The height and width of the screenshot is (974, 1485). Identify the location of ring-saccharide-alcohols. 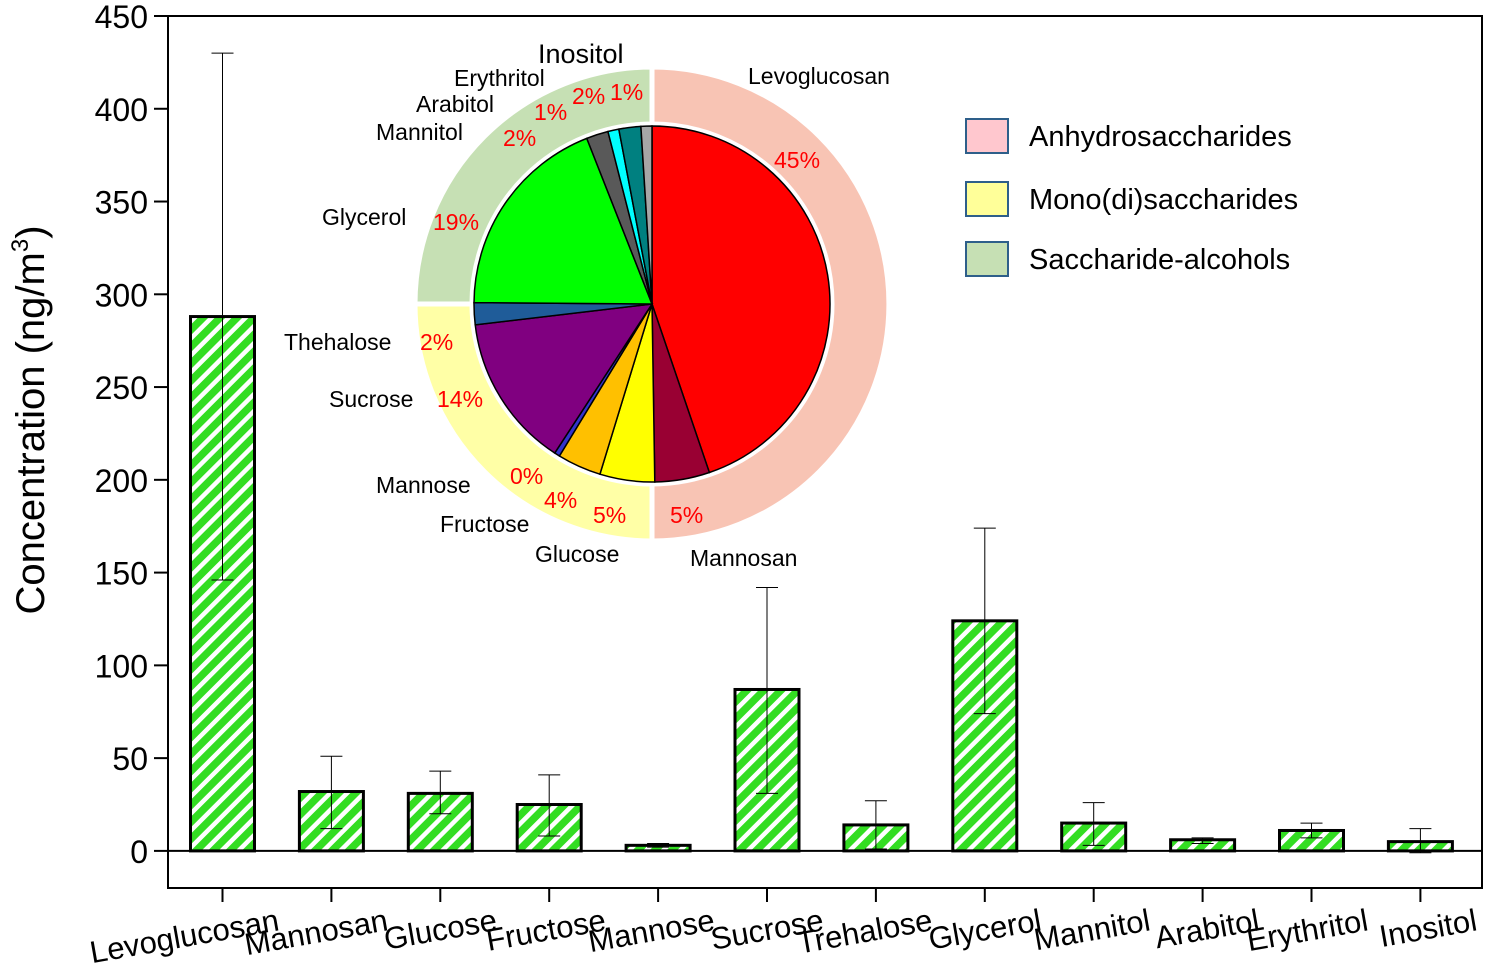
(533, 185).